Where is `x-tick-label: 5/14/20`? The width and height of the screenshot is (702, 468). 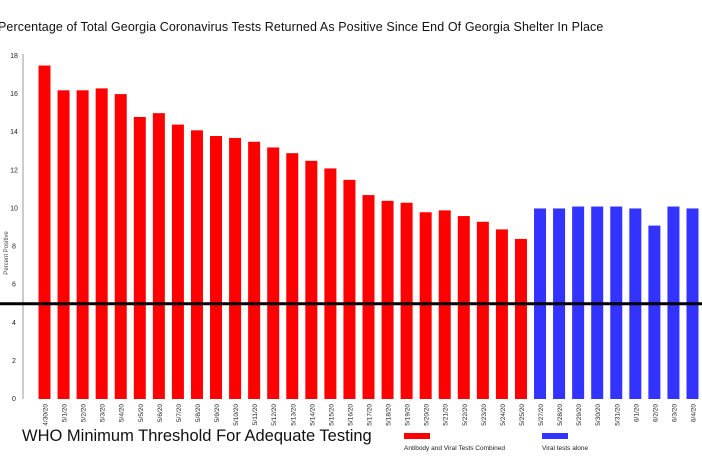 x-tick-label: 5/14/20 is located at coordinates (312, 415).